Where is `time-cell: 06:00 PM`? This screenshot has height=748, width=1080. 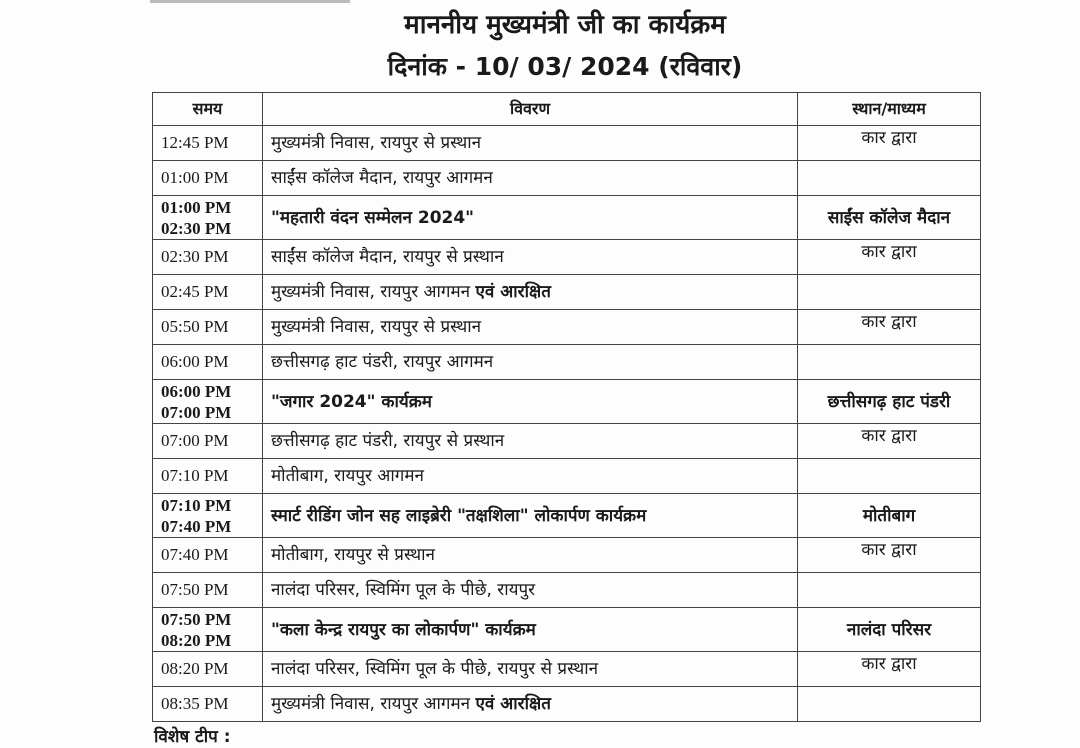 time-cell: 06:00 PM is located at coordinates (207, 362).